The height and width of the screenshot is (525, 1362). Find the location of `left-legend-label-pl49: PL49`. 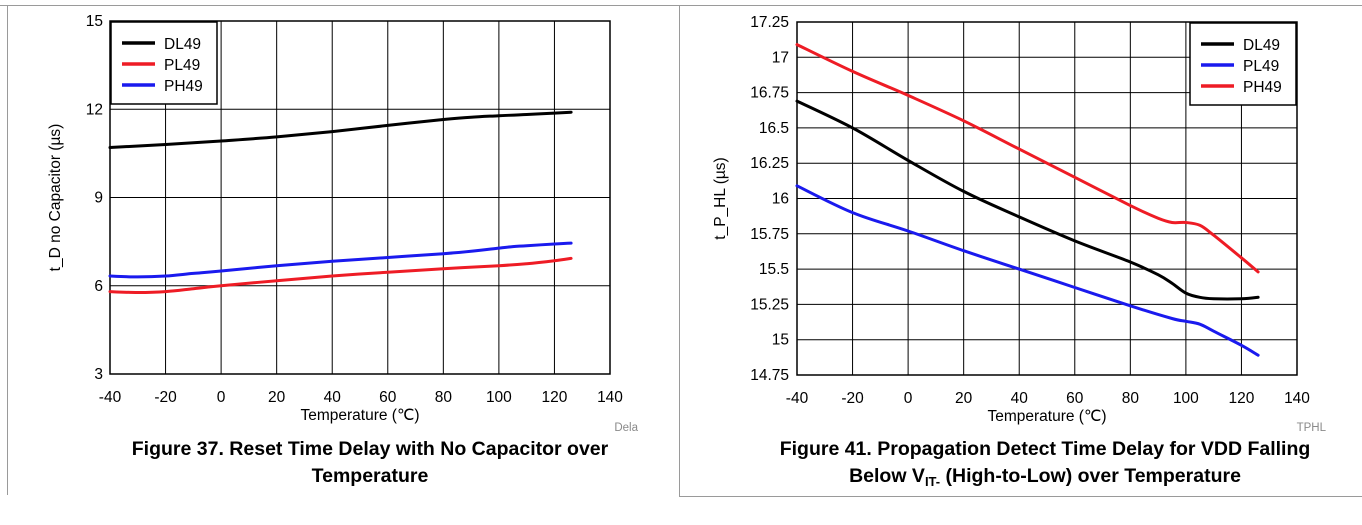

left-legend-label-pl49: PL49 is located at coordinates (182, 65).